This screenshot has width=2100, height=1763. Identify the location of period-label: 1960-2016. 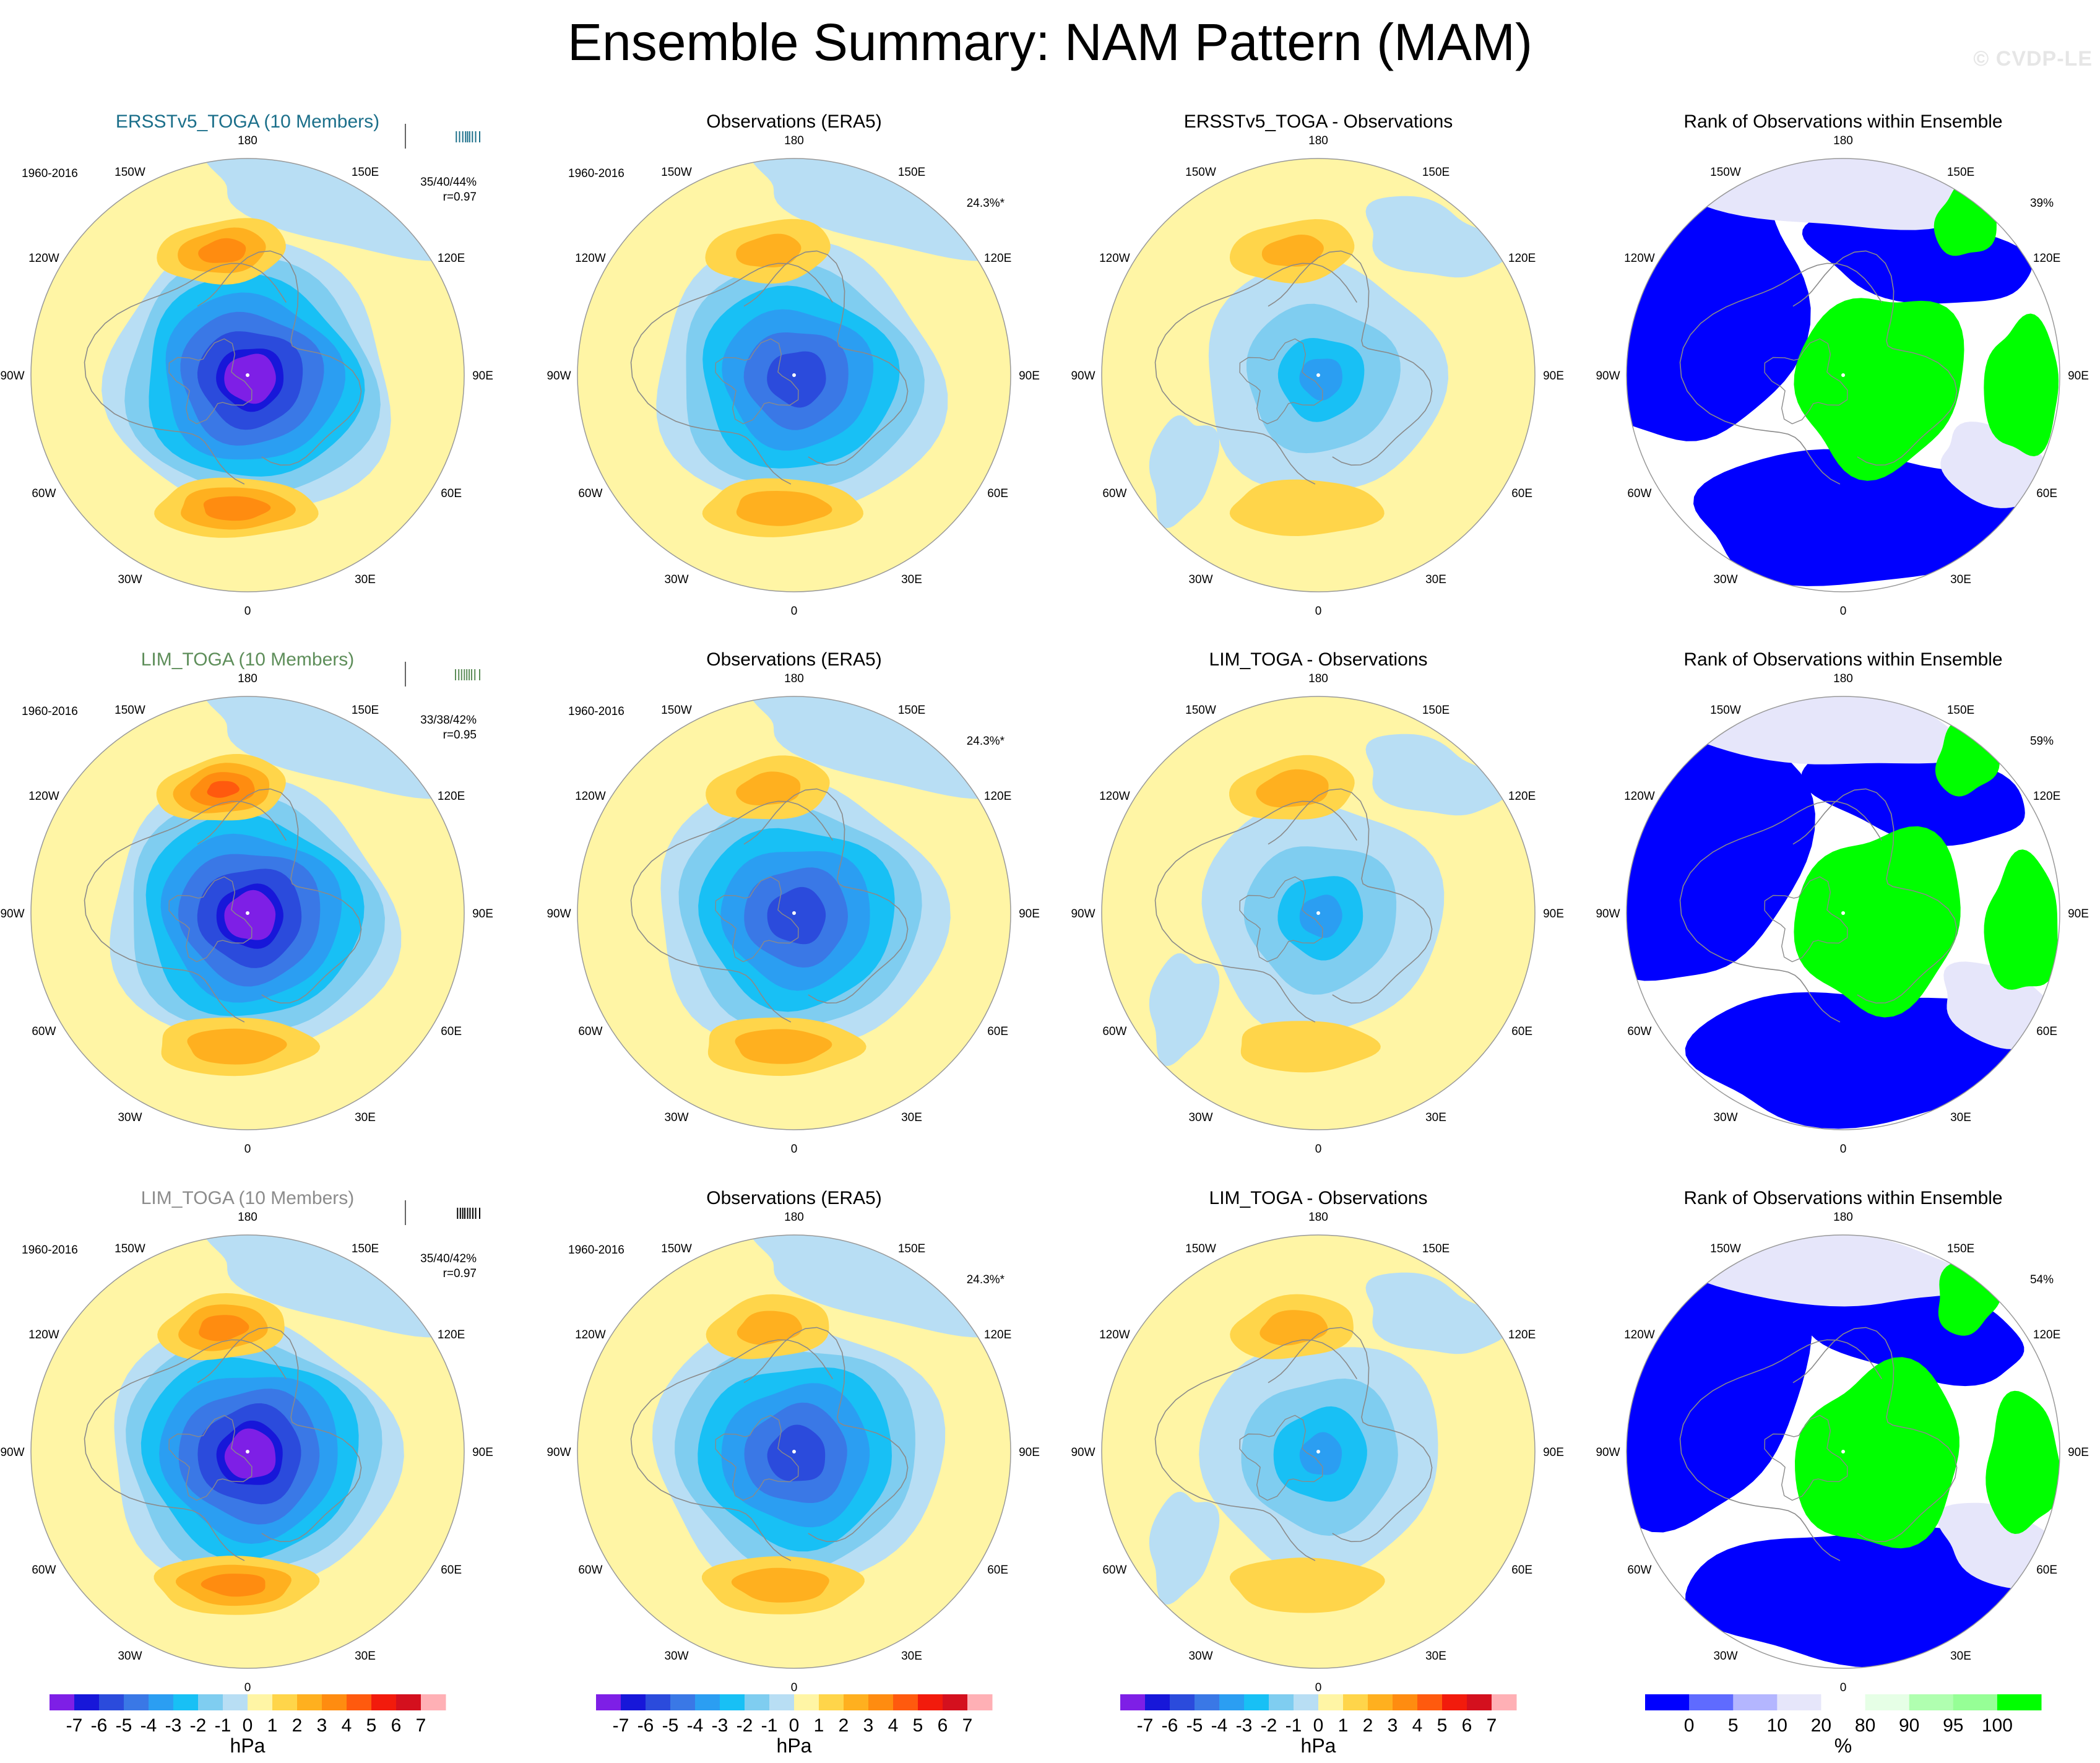
(50, 1250).